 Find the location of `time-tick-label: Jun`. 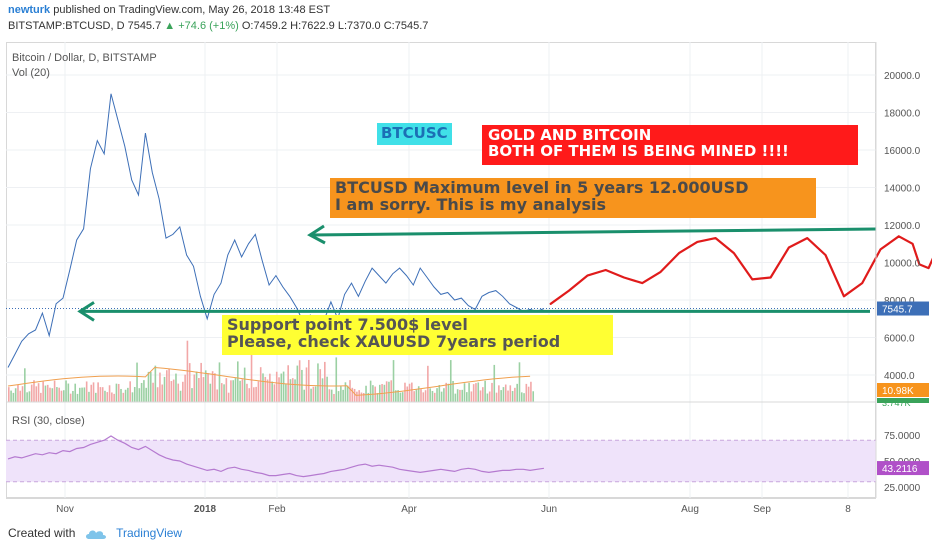

time-tick-label: Jun is located at coordinates (549, 509).